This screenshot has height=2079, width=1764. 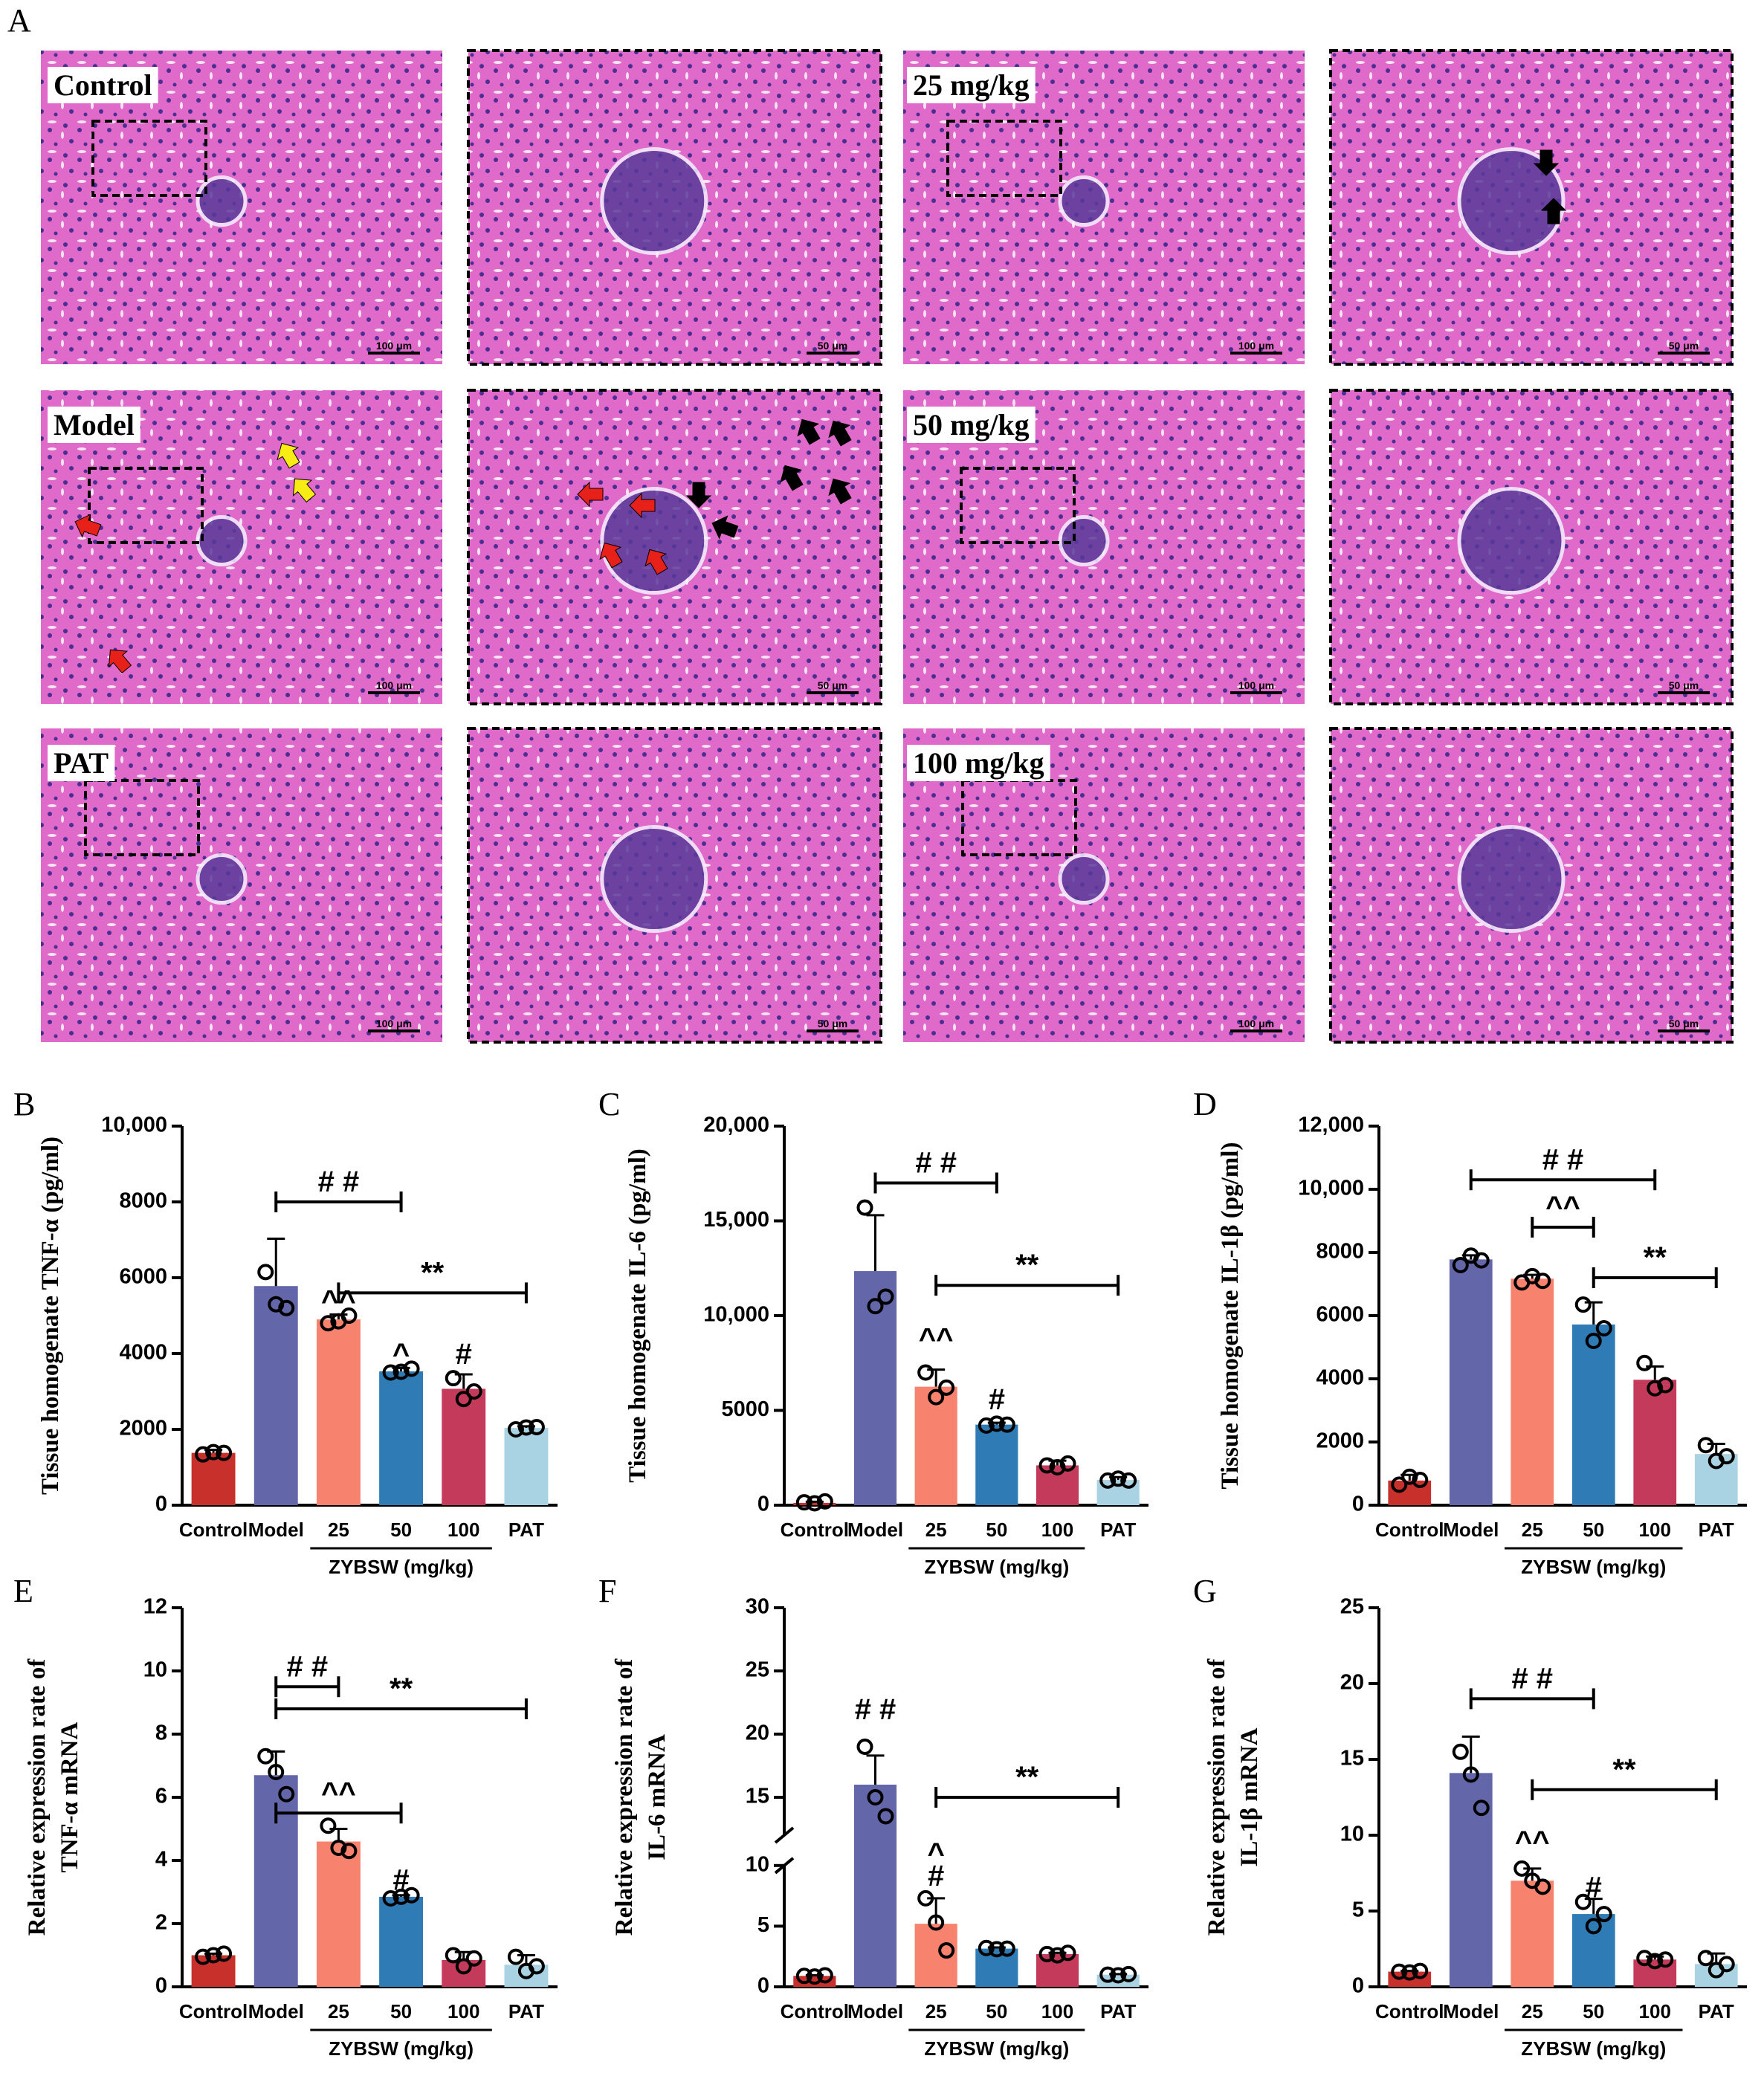 What do you see at coordinates (214, 1478) in the screenshot?
I see `bar-control` at bounding box center [214, 1478].